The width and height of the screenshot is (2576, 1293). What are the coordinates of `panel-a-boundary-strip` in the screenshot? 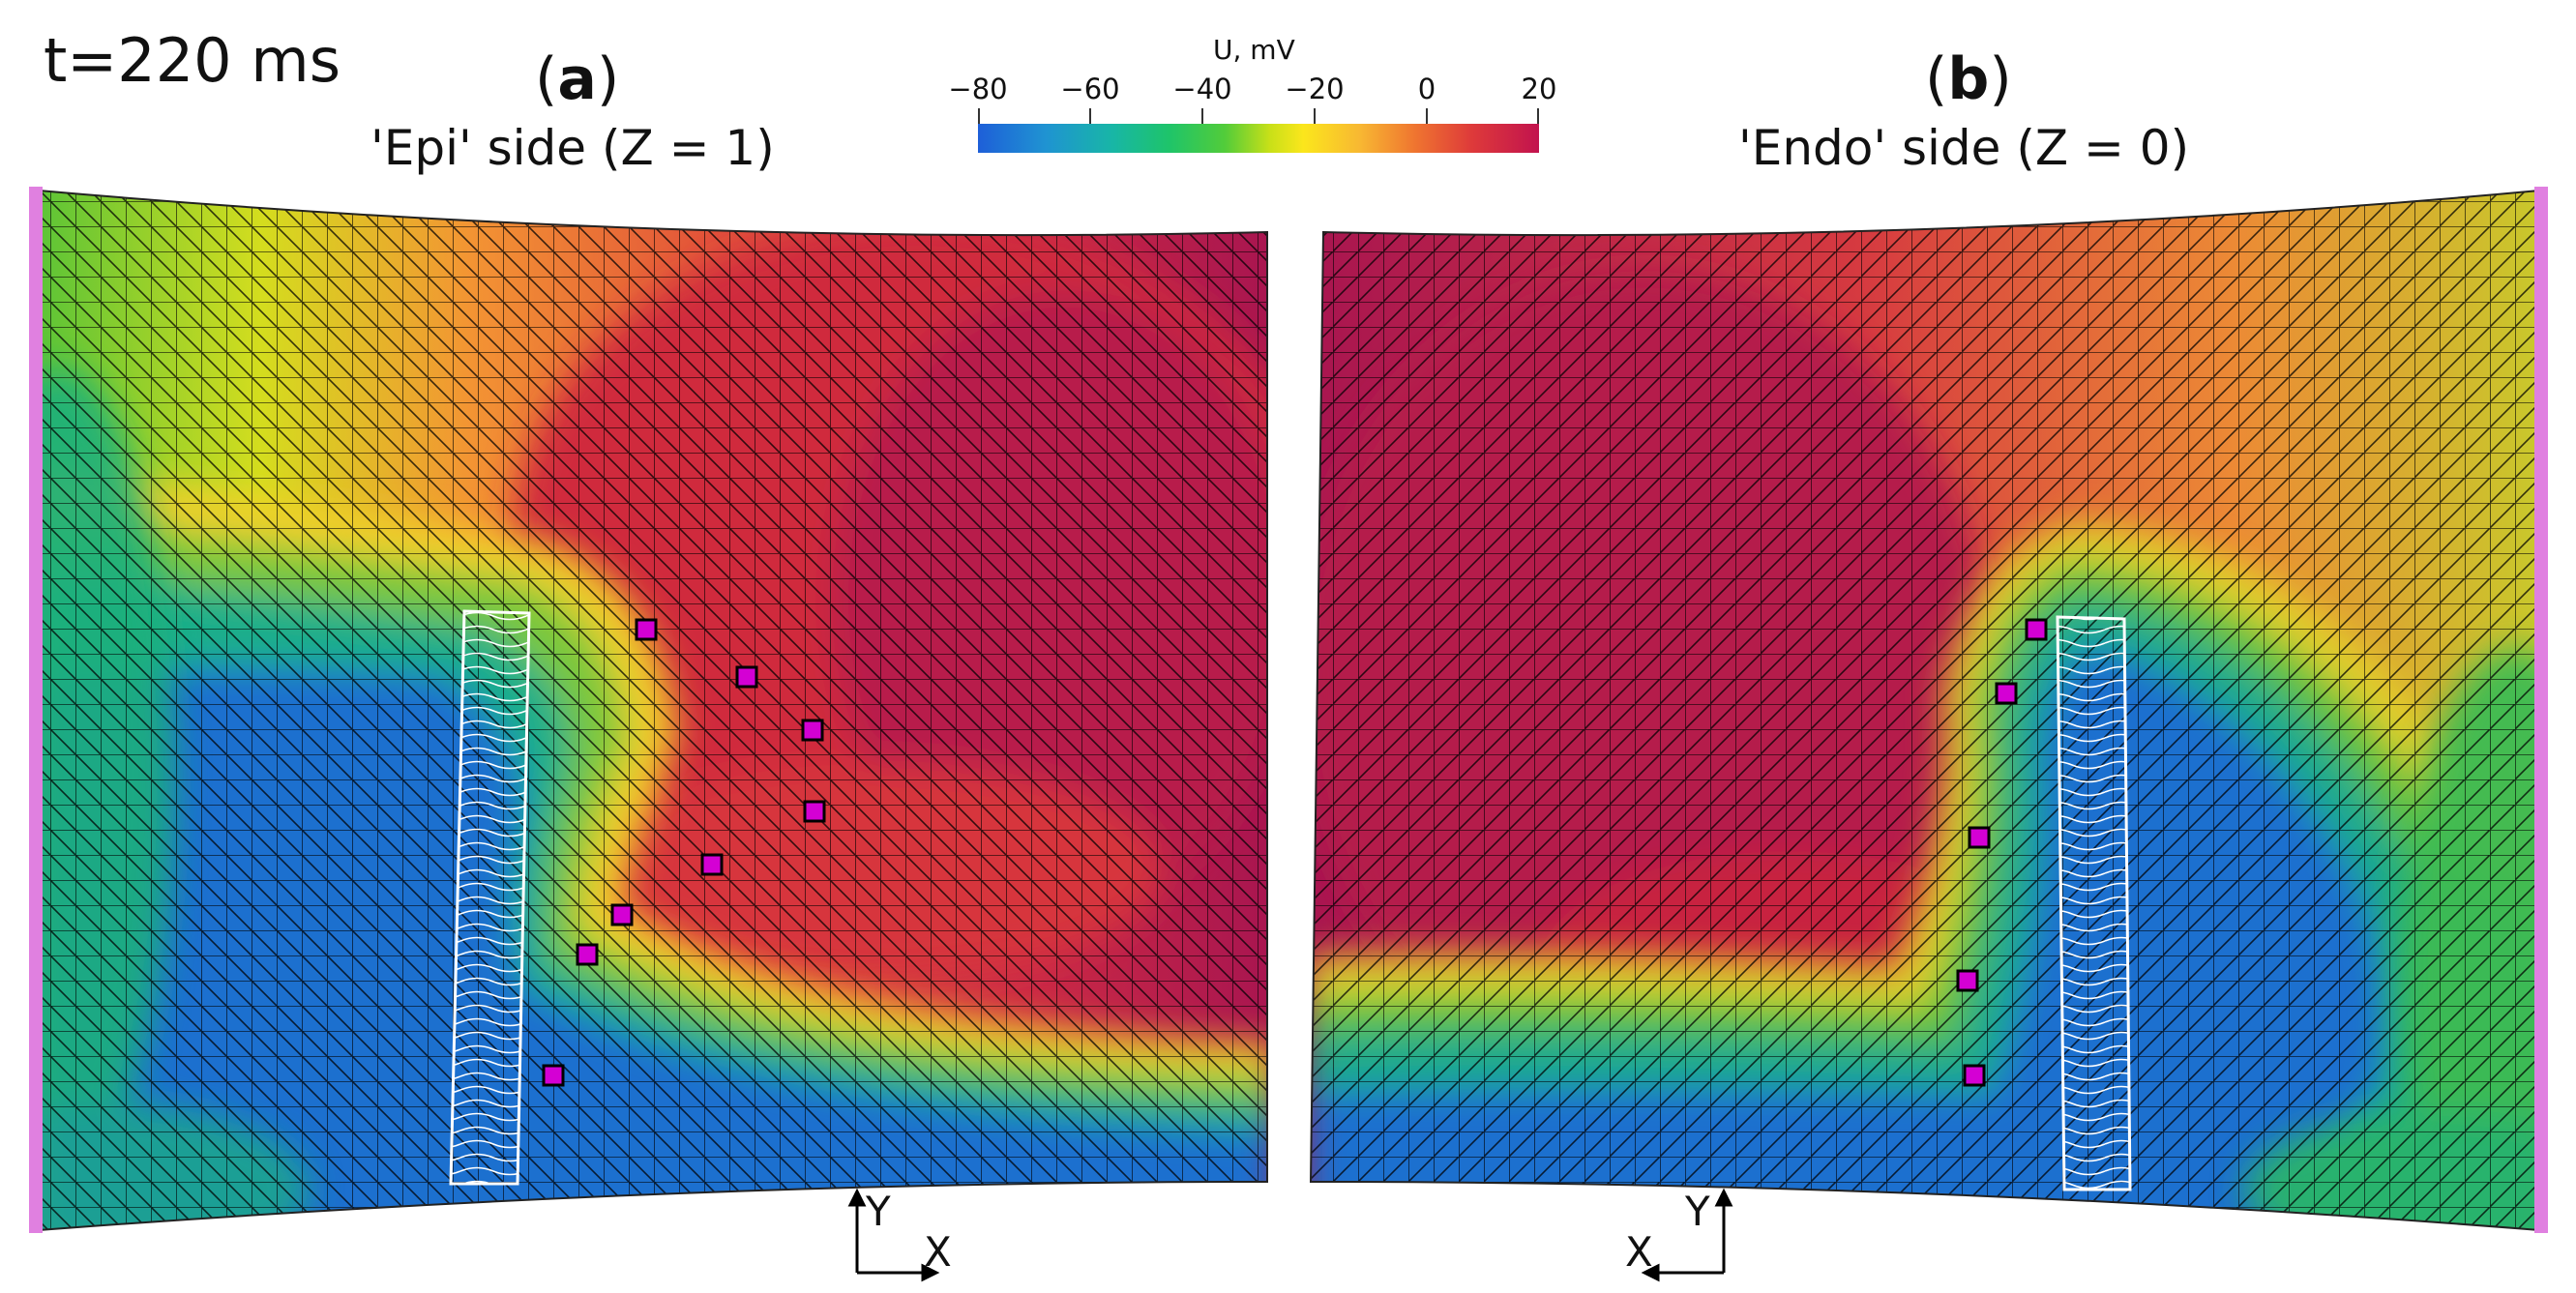 It's located at (36, 710).